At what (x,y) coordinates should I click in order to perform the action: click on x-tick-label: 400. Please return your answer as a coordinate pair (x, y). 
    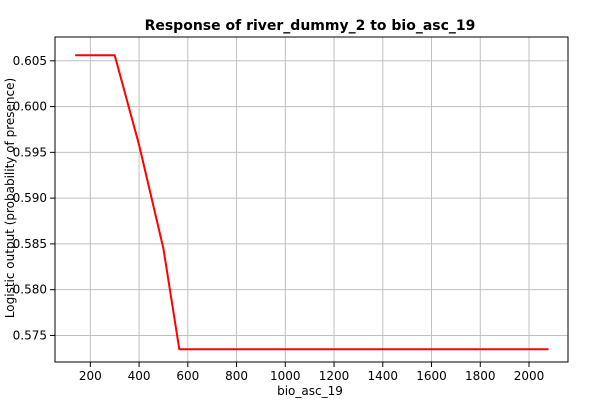
    Looking at the image, I should click on (139, 376).